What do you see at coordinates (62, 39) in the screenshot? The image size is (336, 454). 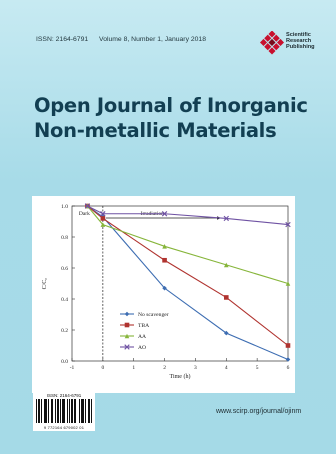 I see `issn-text: ISSN: 2164-6791` at bounding box center [62, 39].